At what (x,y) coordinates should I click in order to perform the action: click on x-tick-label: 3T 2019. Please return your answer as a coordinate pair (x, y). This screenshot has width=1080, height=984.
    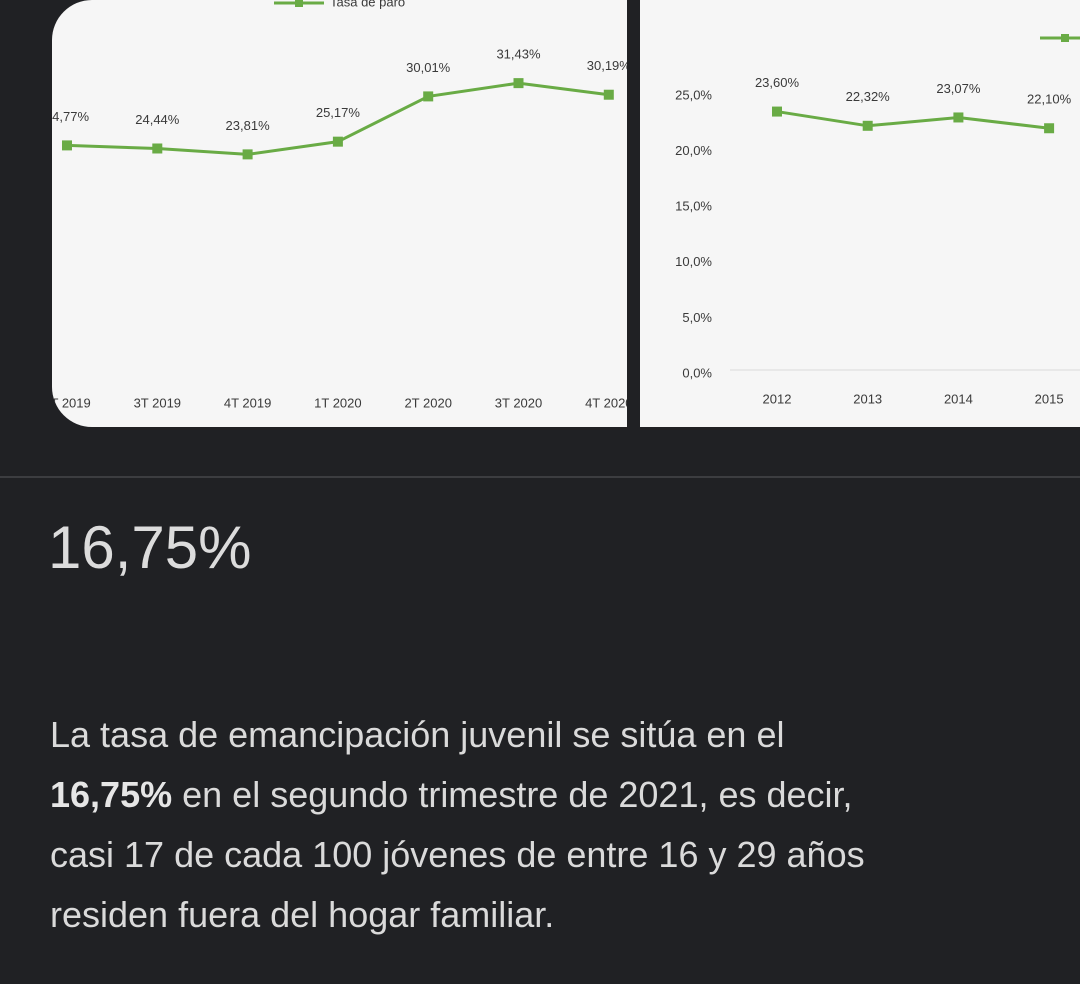
    Looking at the image, I should click on (157, 402).